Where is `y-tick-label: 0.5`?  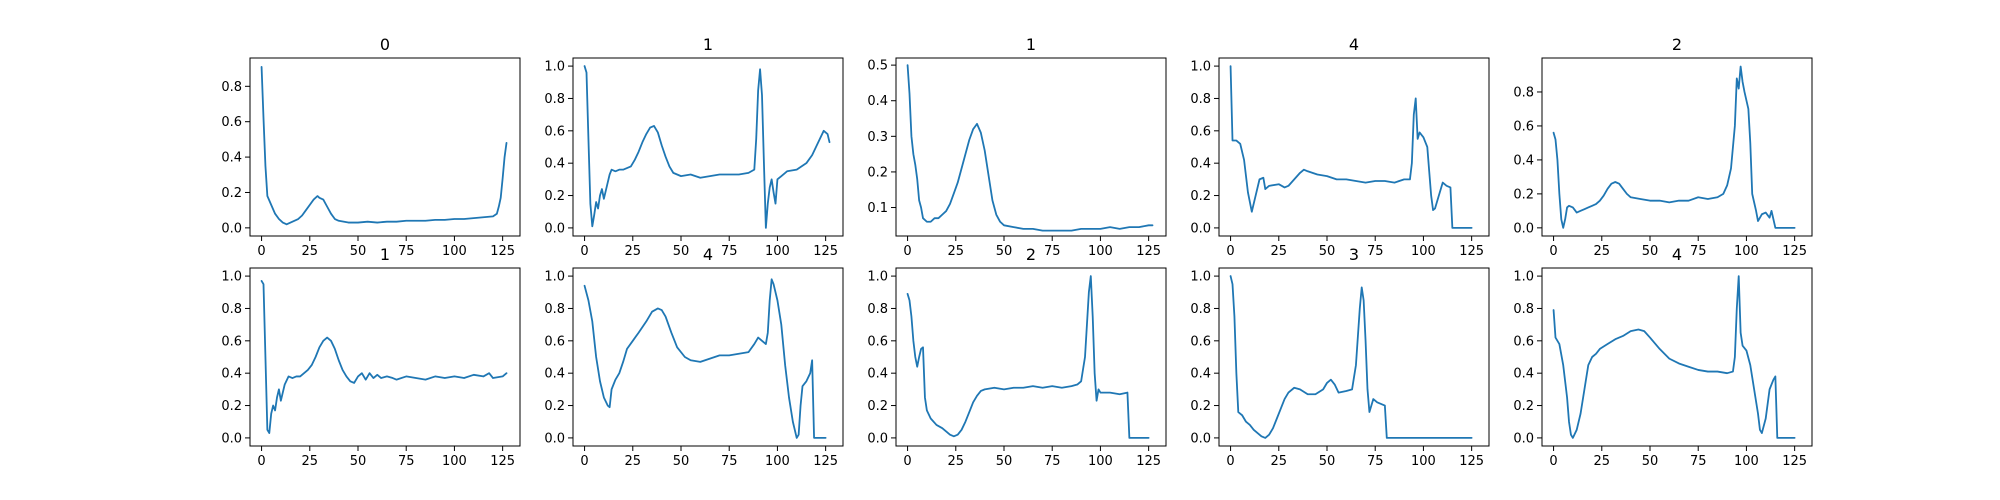
y-tick-label: 0.5 is located at coordinates (877, 66).